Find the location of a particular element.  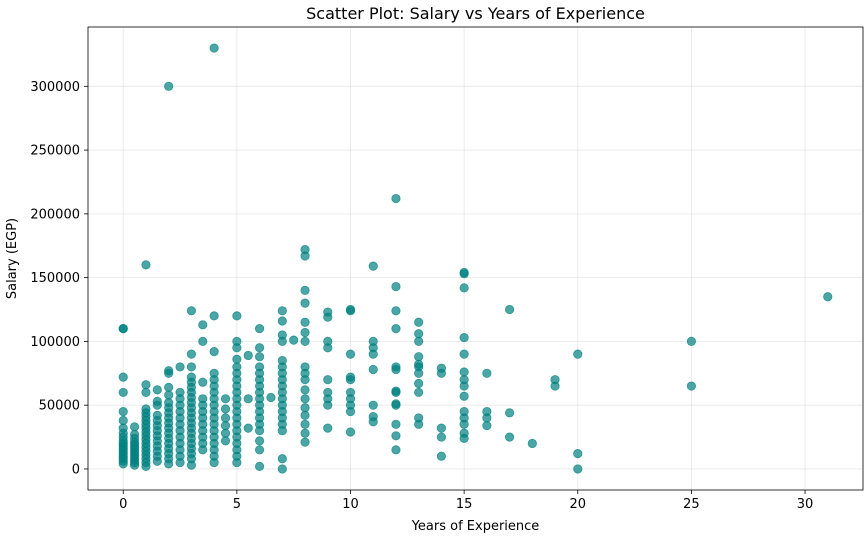

x-tick-label: 15 is located at coordinates (464, 504).